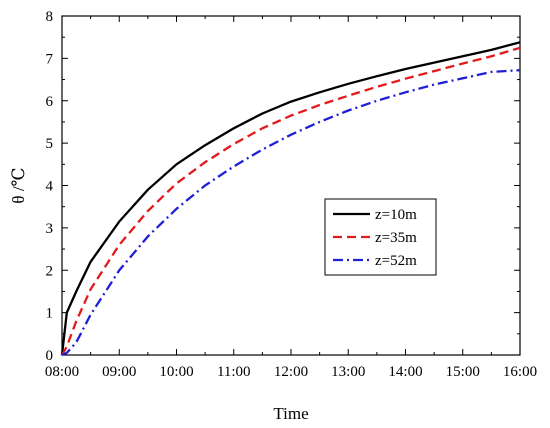 This screenshot has width=550, height=428. What do you see at coordinates (176, 372) in the screenshot?
I see `x-tick-label: 10:00` at bounding box center [176, 372].